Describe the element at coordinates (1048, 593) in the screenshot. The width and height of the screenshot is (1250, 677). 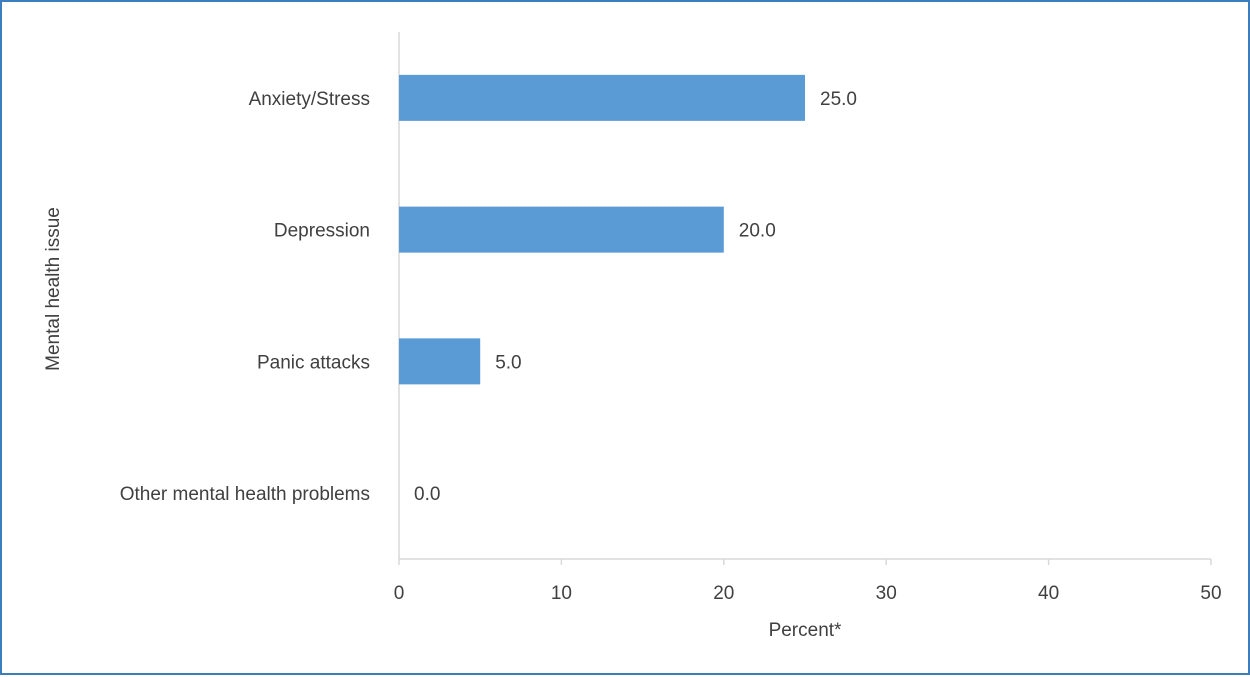
I see `x-tick-label: 40` at that location.